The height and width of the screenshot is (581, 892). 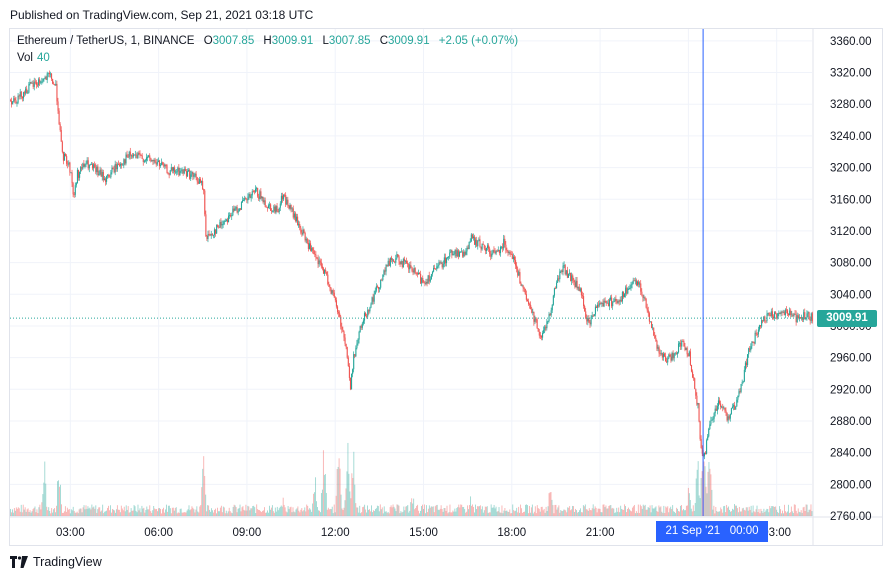 What do you see at coordinates (67, 562) in the screenshot?
I see `footer-brand: TradingView` at bounding box center [67, 562].